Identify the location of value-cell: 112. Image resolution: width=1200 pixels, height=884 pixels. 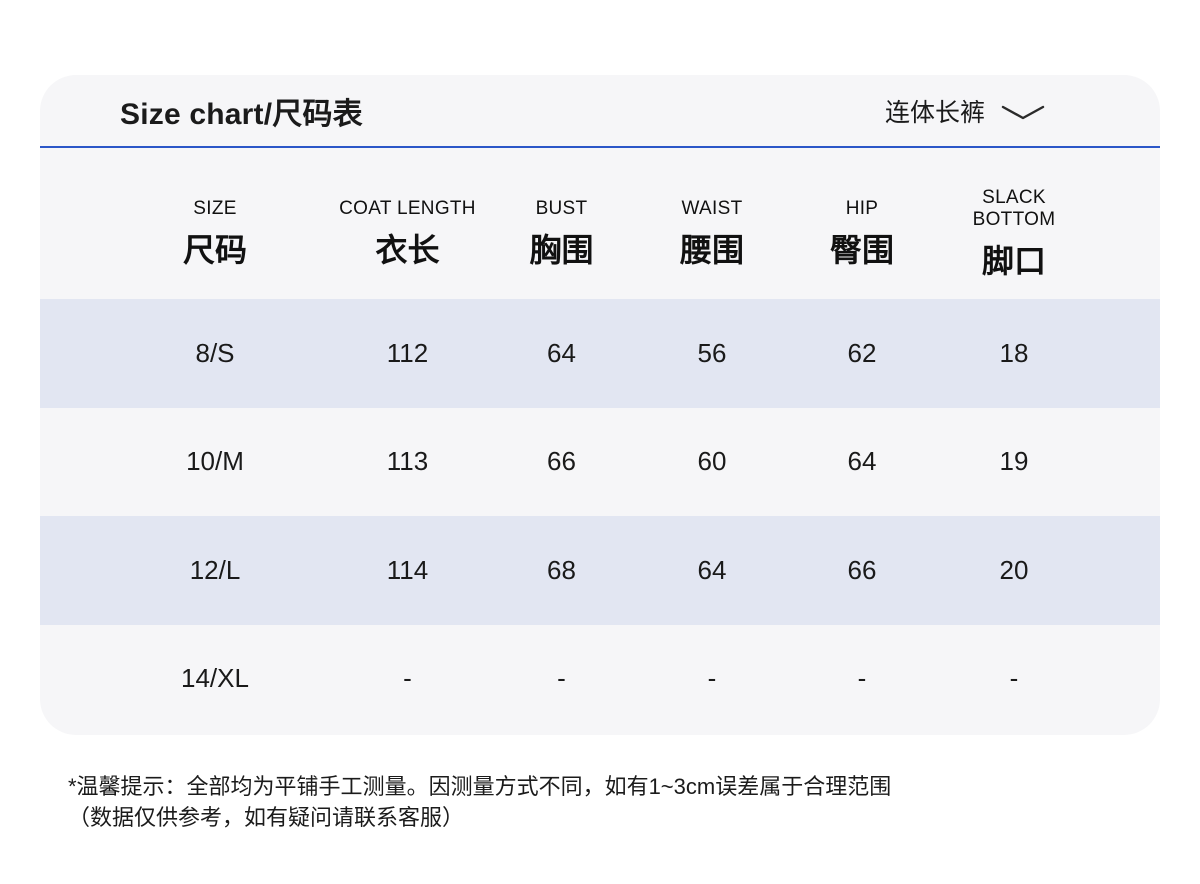
(407, 352).